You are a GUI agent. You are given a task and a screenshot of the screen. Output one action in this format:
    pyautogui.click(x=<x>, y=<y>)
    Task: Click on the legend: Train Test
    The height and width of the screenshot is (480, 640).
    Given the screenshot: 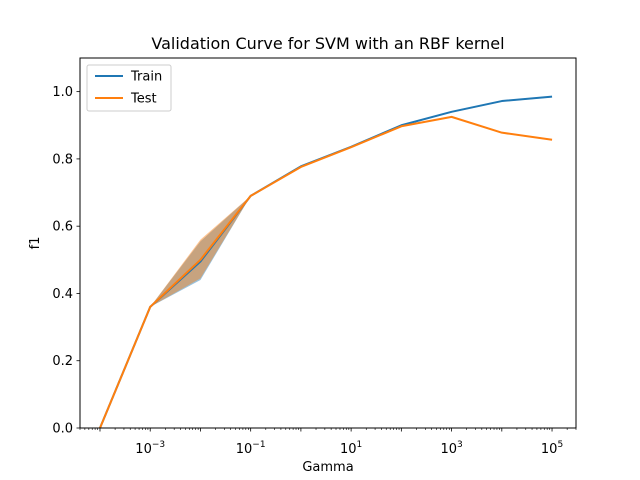 What is the action you would take?
    pyautogui.click(x=129, y=88)
    